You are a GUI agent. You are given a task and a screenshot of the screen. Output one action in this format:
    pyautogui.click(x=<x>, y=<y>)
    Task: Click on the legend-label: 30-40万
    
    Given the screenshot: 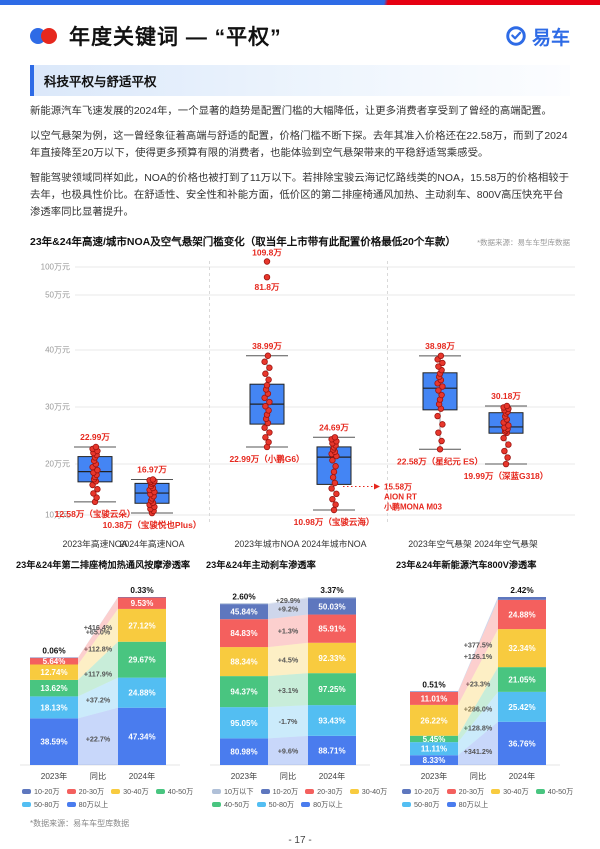 What is the action you would take?
    pyautogui.click(x=136, y=791)
    